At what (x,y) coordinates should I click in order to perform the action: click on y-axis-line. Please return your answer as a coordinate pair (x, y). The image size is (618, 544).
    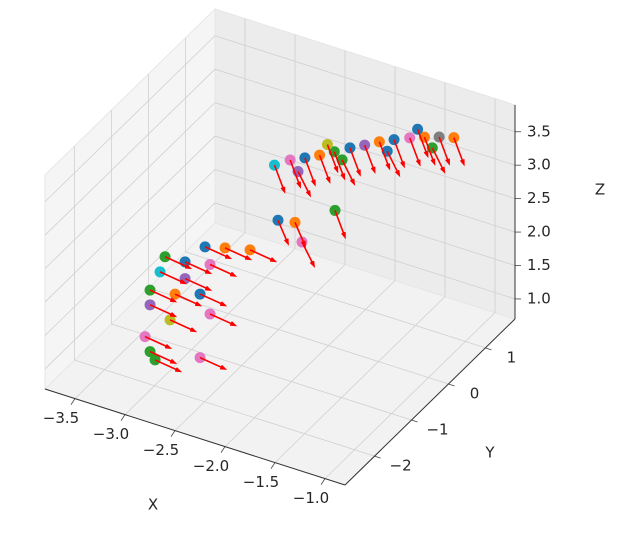
    Looking at the image, I should click on (430, 402).